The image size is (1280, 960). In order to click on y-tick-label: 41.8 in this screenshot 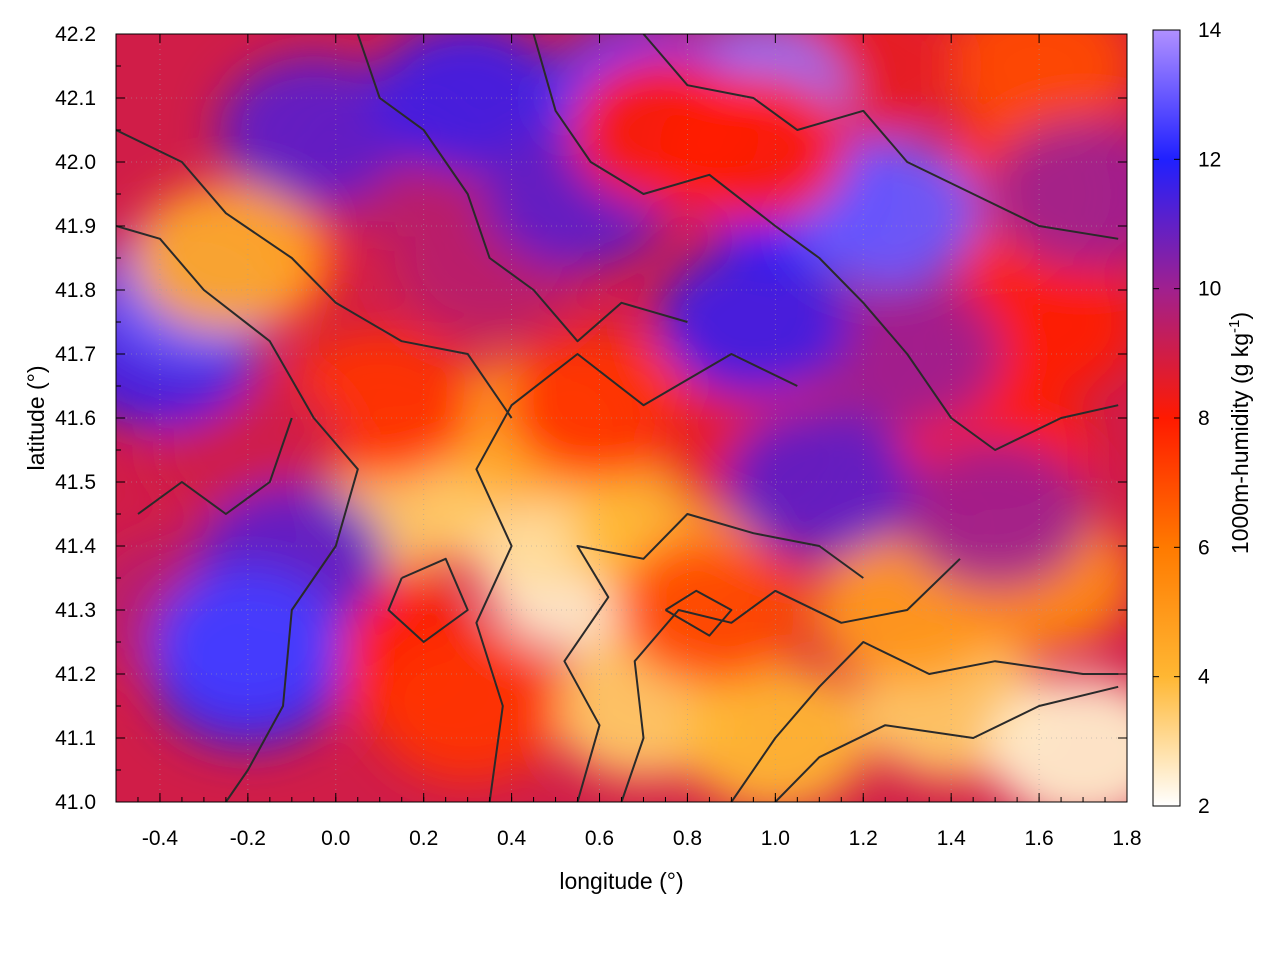, I will do `click(75, 290)`.